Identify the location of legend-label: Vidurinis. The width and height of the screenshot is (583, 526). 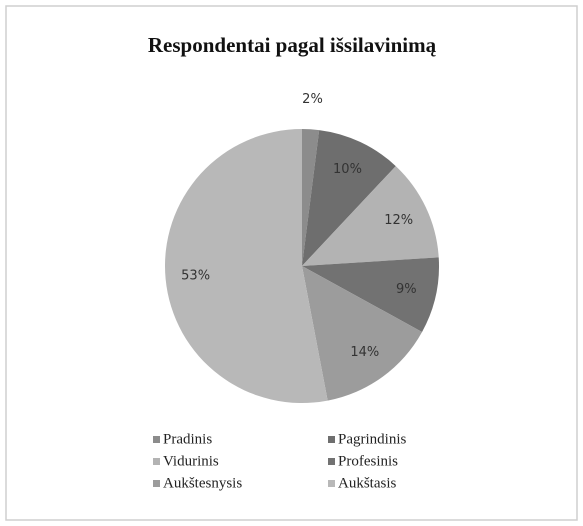
(191, 461).